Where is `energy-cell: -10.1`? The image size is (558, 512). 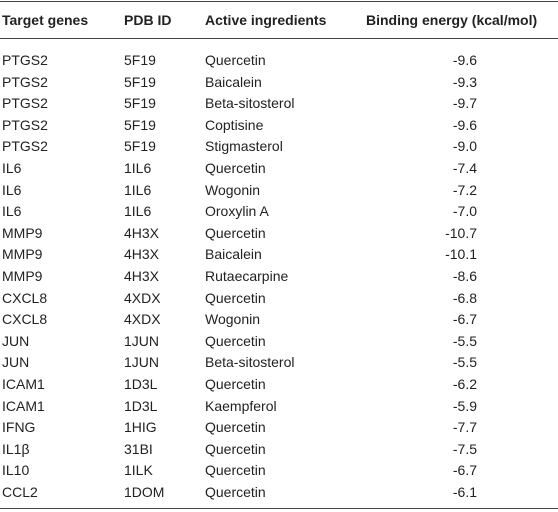
energy-cell: -10.1 is located at coordinates (461, 254).